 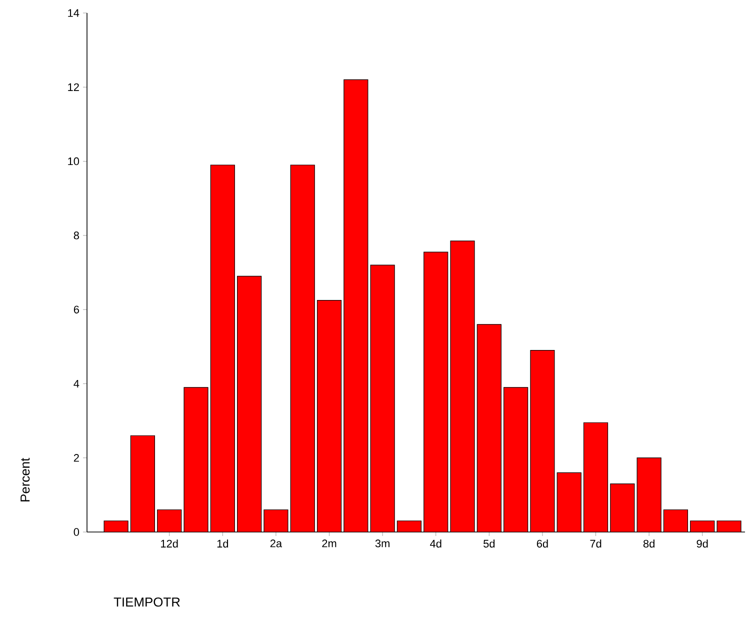 What do you see at coordinates (77, 532) in the screenshot?
I see `y-tick-label: 0` at bounding box center [77, 532].